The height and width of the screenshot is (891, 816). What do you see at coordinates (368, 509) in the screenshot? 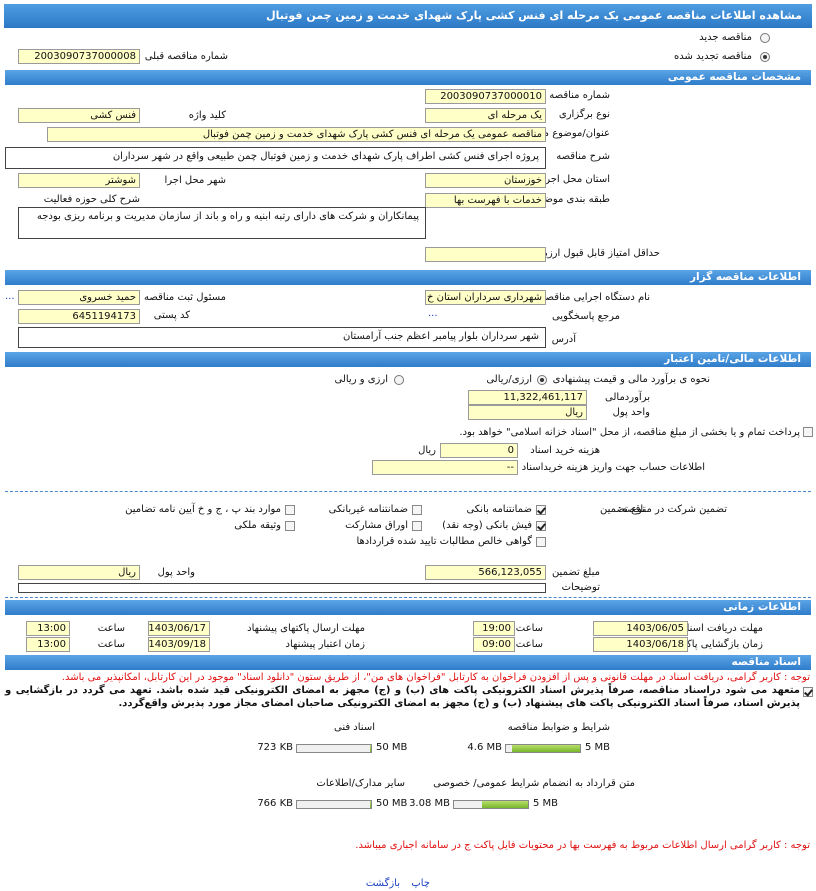
I see `checkbox-label: ضمانتنامه غیربانکی` at bounding box center [368, 509].